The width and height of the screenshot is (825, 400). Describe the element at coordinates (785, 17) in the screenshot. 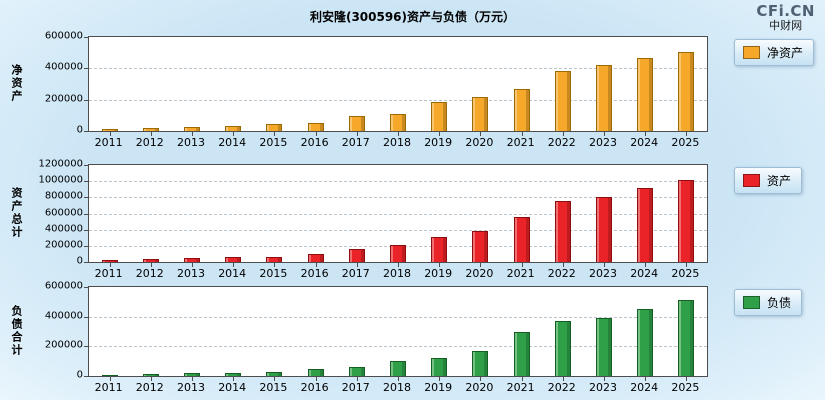

I see `cfi-logo: CFi.CN 中财网` at that location.